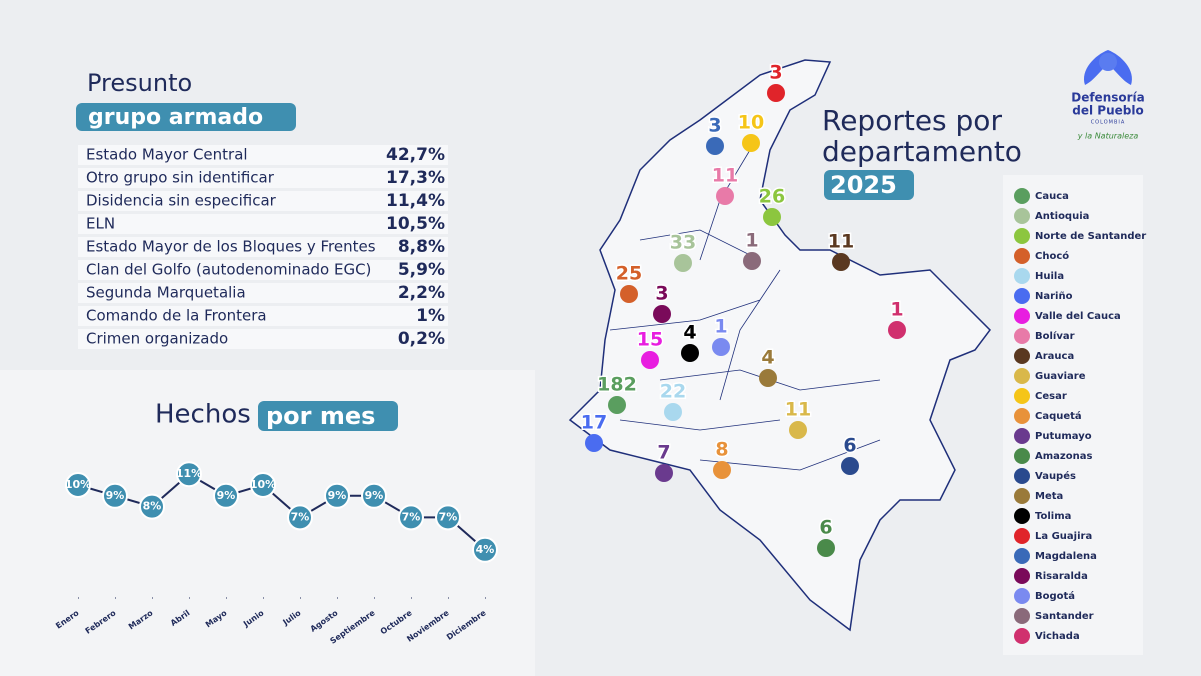  What do you see at coordinates (1078, 316) in the screenshot?
I see `legend-label: Valle del Cauca` at bounding box center [1078, 316].